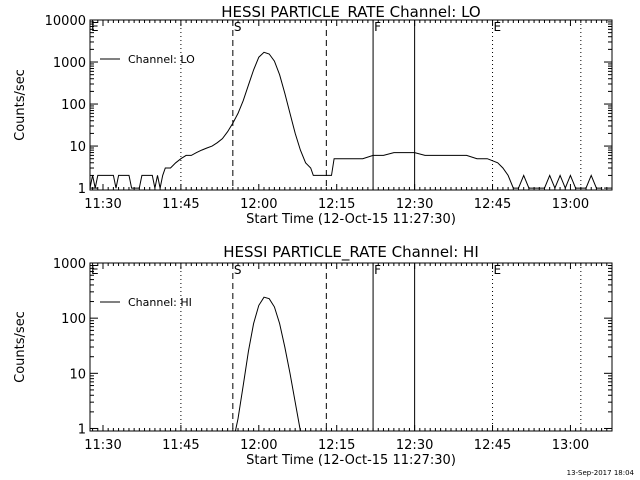 The width and height of the screenshot is (640, 480). Describe the element at coordinates (600, 473) in the screenshot. I see `footer-timestamp: 13-Sep-2017 18:04` at that location.